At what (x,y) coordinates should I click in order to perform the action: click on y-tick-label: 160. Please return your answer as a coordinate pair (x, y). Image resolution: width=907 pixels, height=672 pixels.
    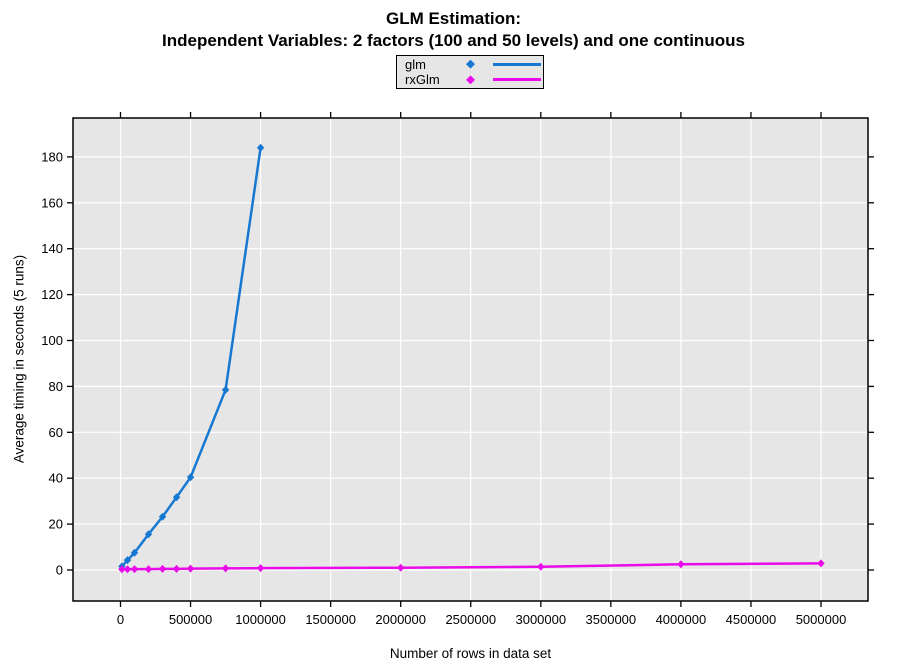
    Looking at the image, I should click on (52, 202).